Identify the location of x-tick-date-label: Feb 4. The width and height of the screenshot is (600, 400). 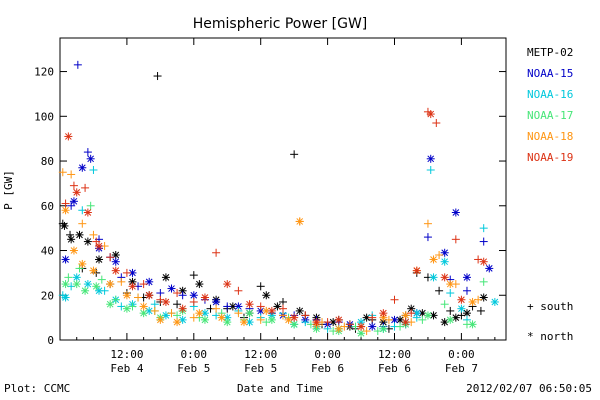
(126, 368).